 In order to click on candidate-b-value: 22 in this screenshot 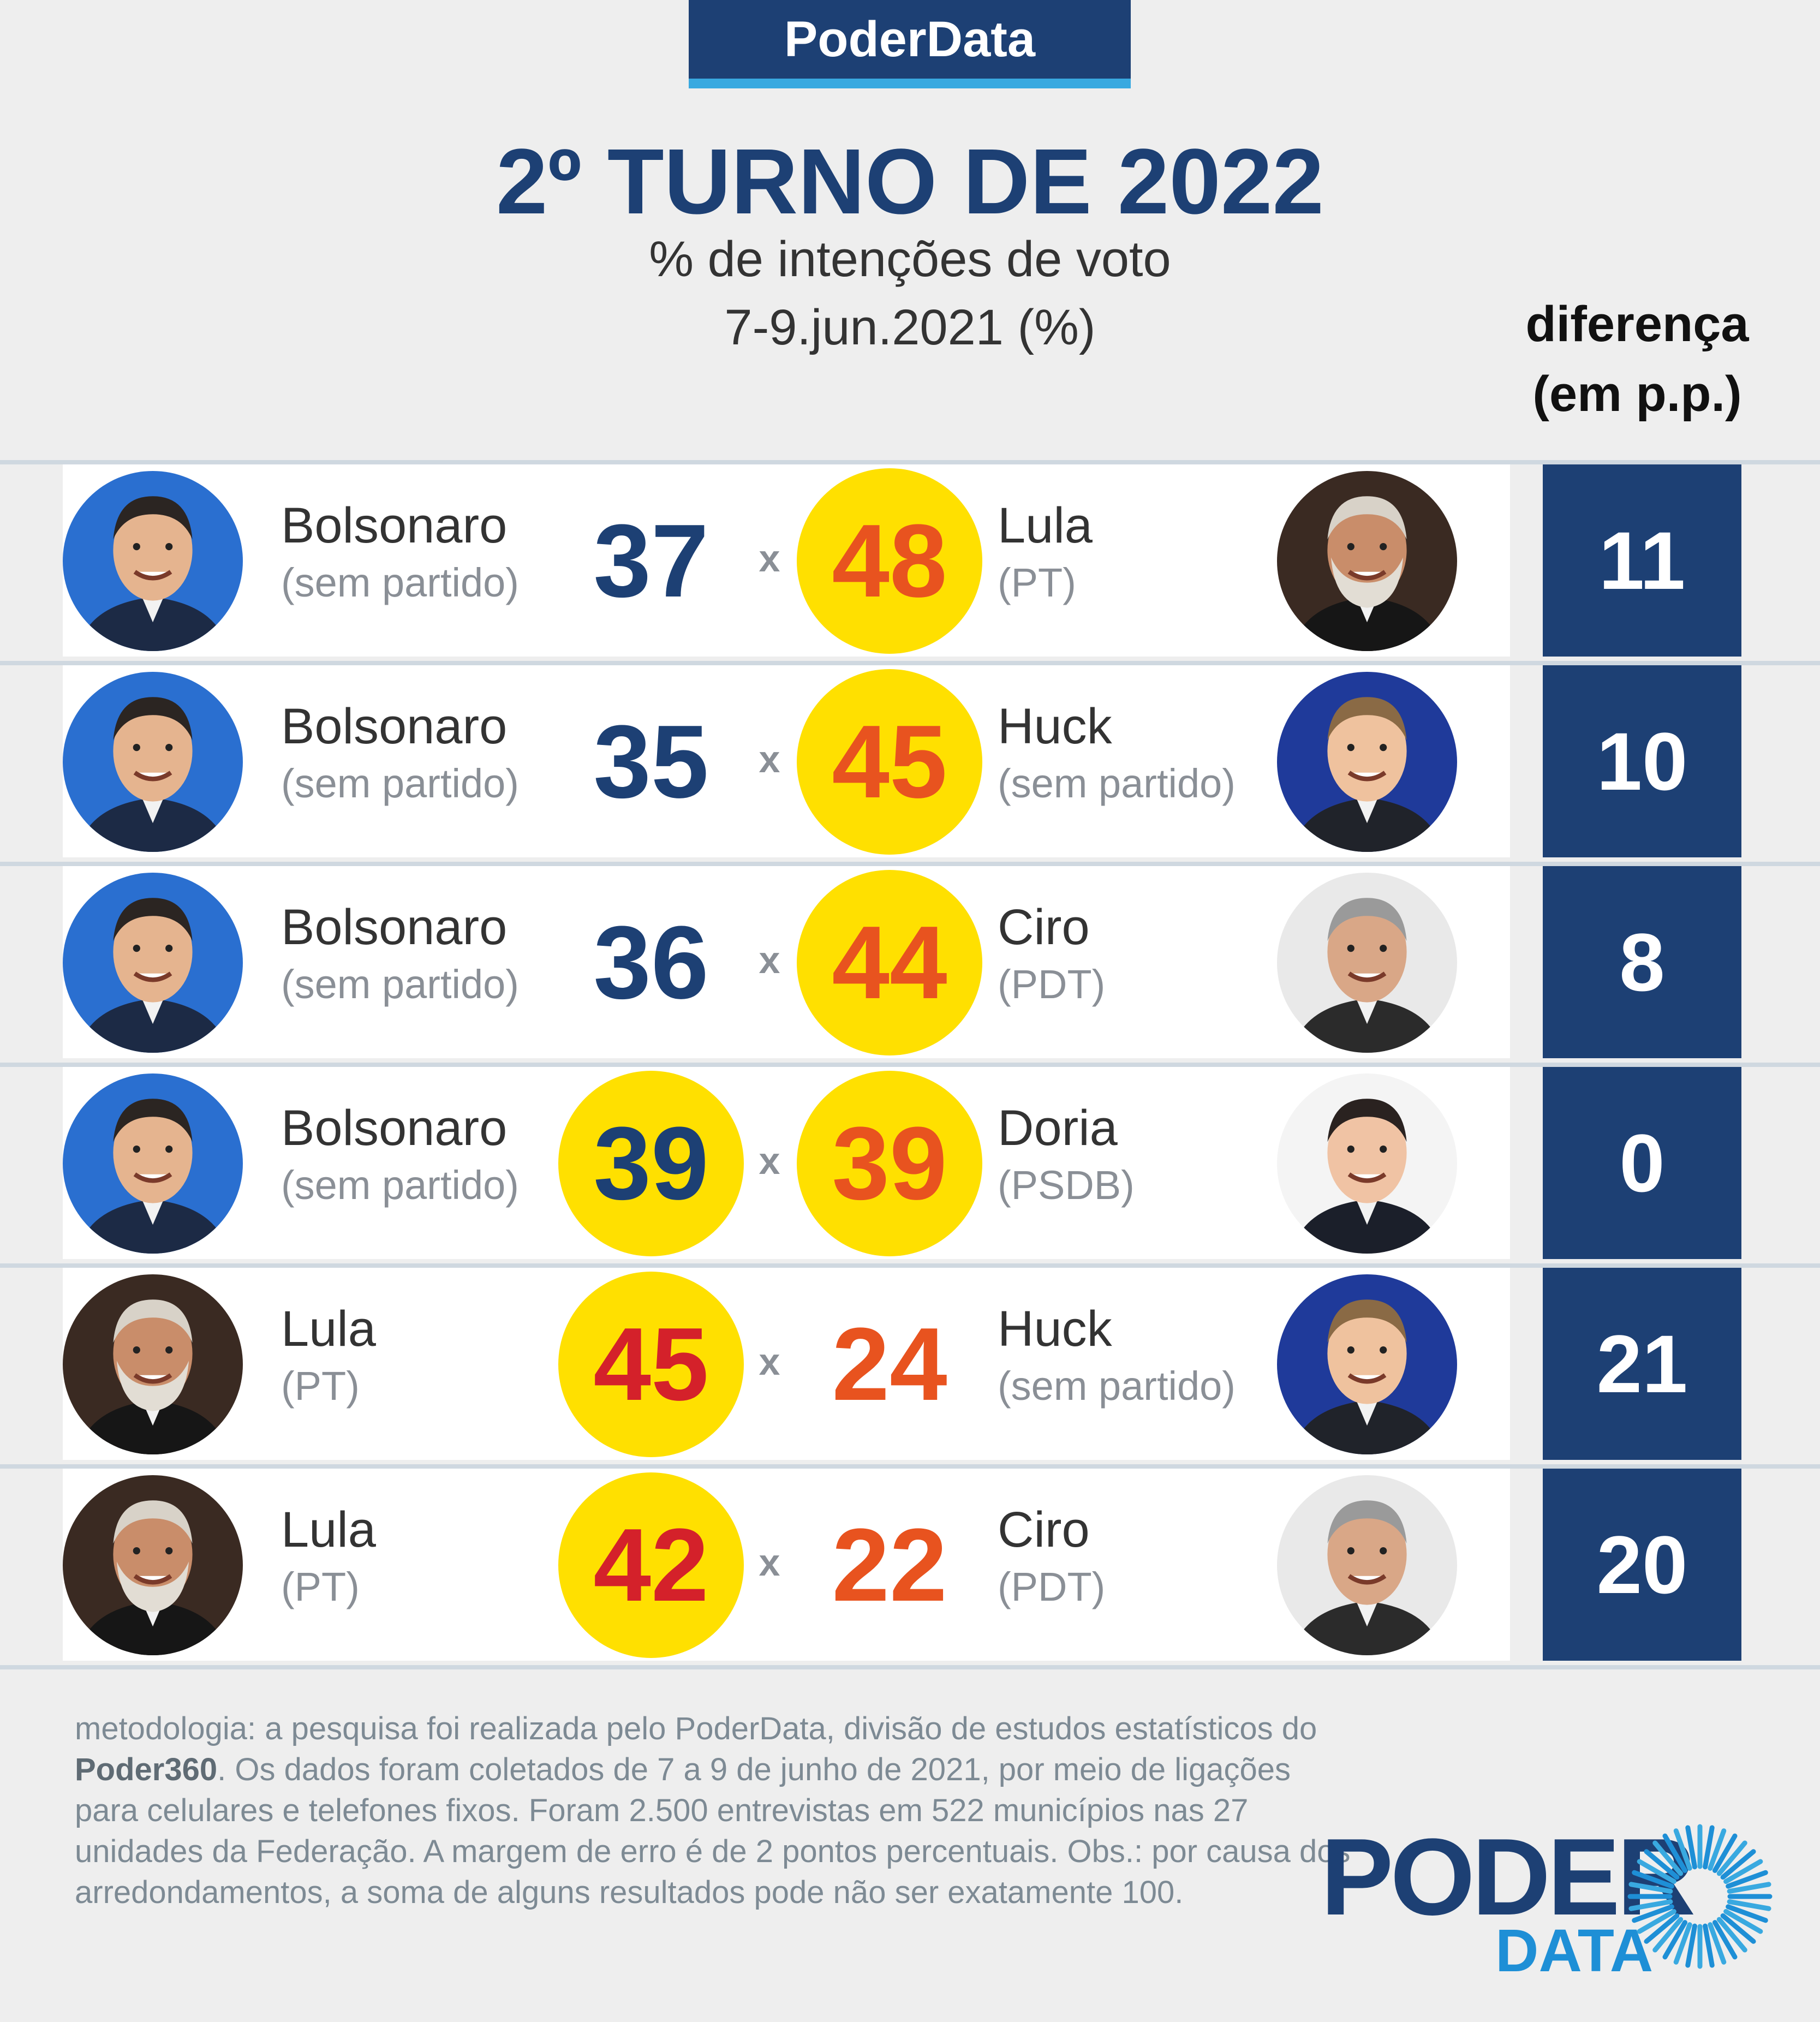, I will do `click(889, 1565)`.